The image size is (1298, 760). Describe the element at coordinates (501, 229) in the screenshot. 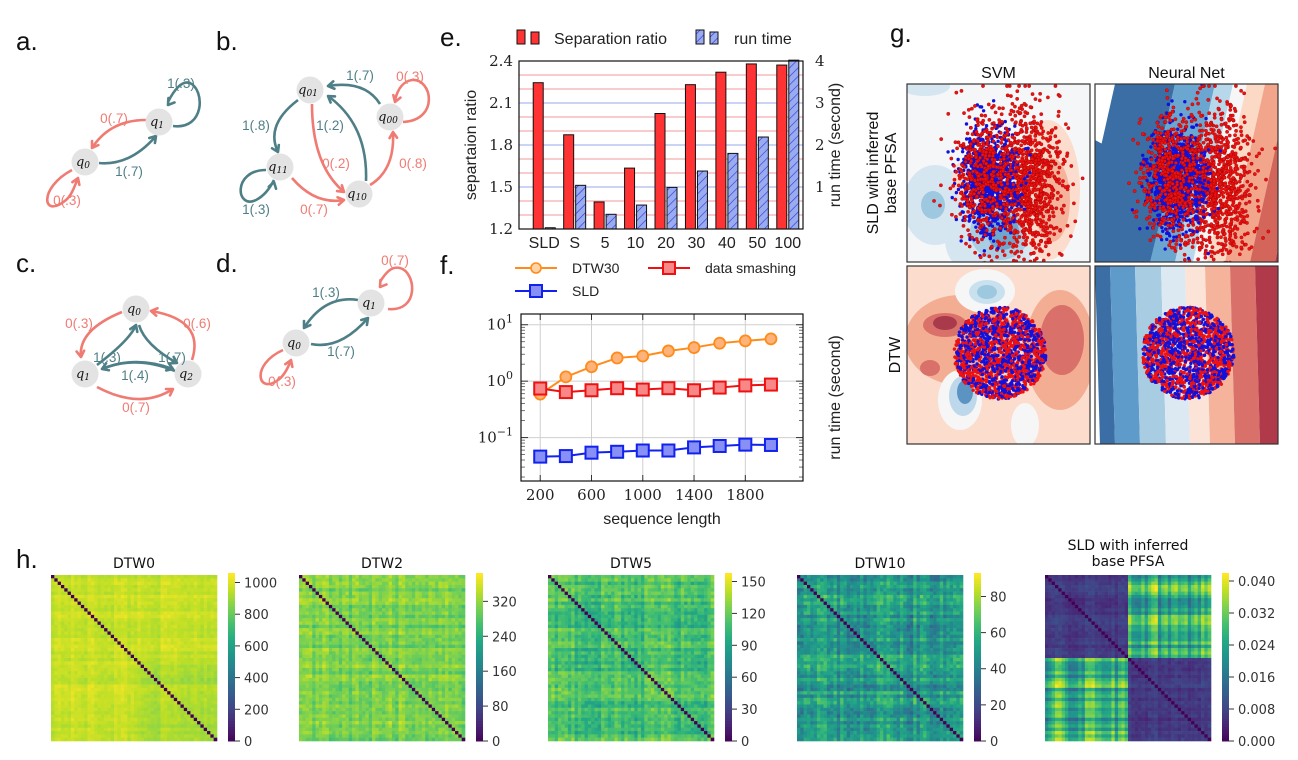

I see `y-tick-label: 1.2` at that location.